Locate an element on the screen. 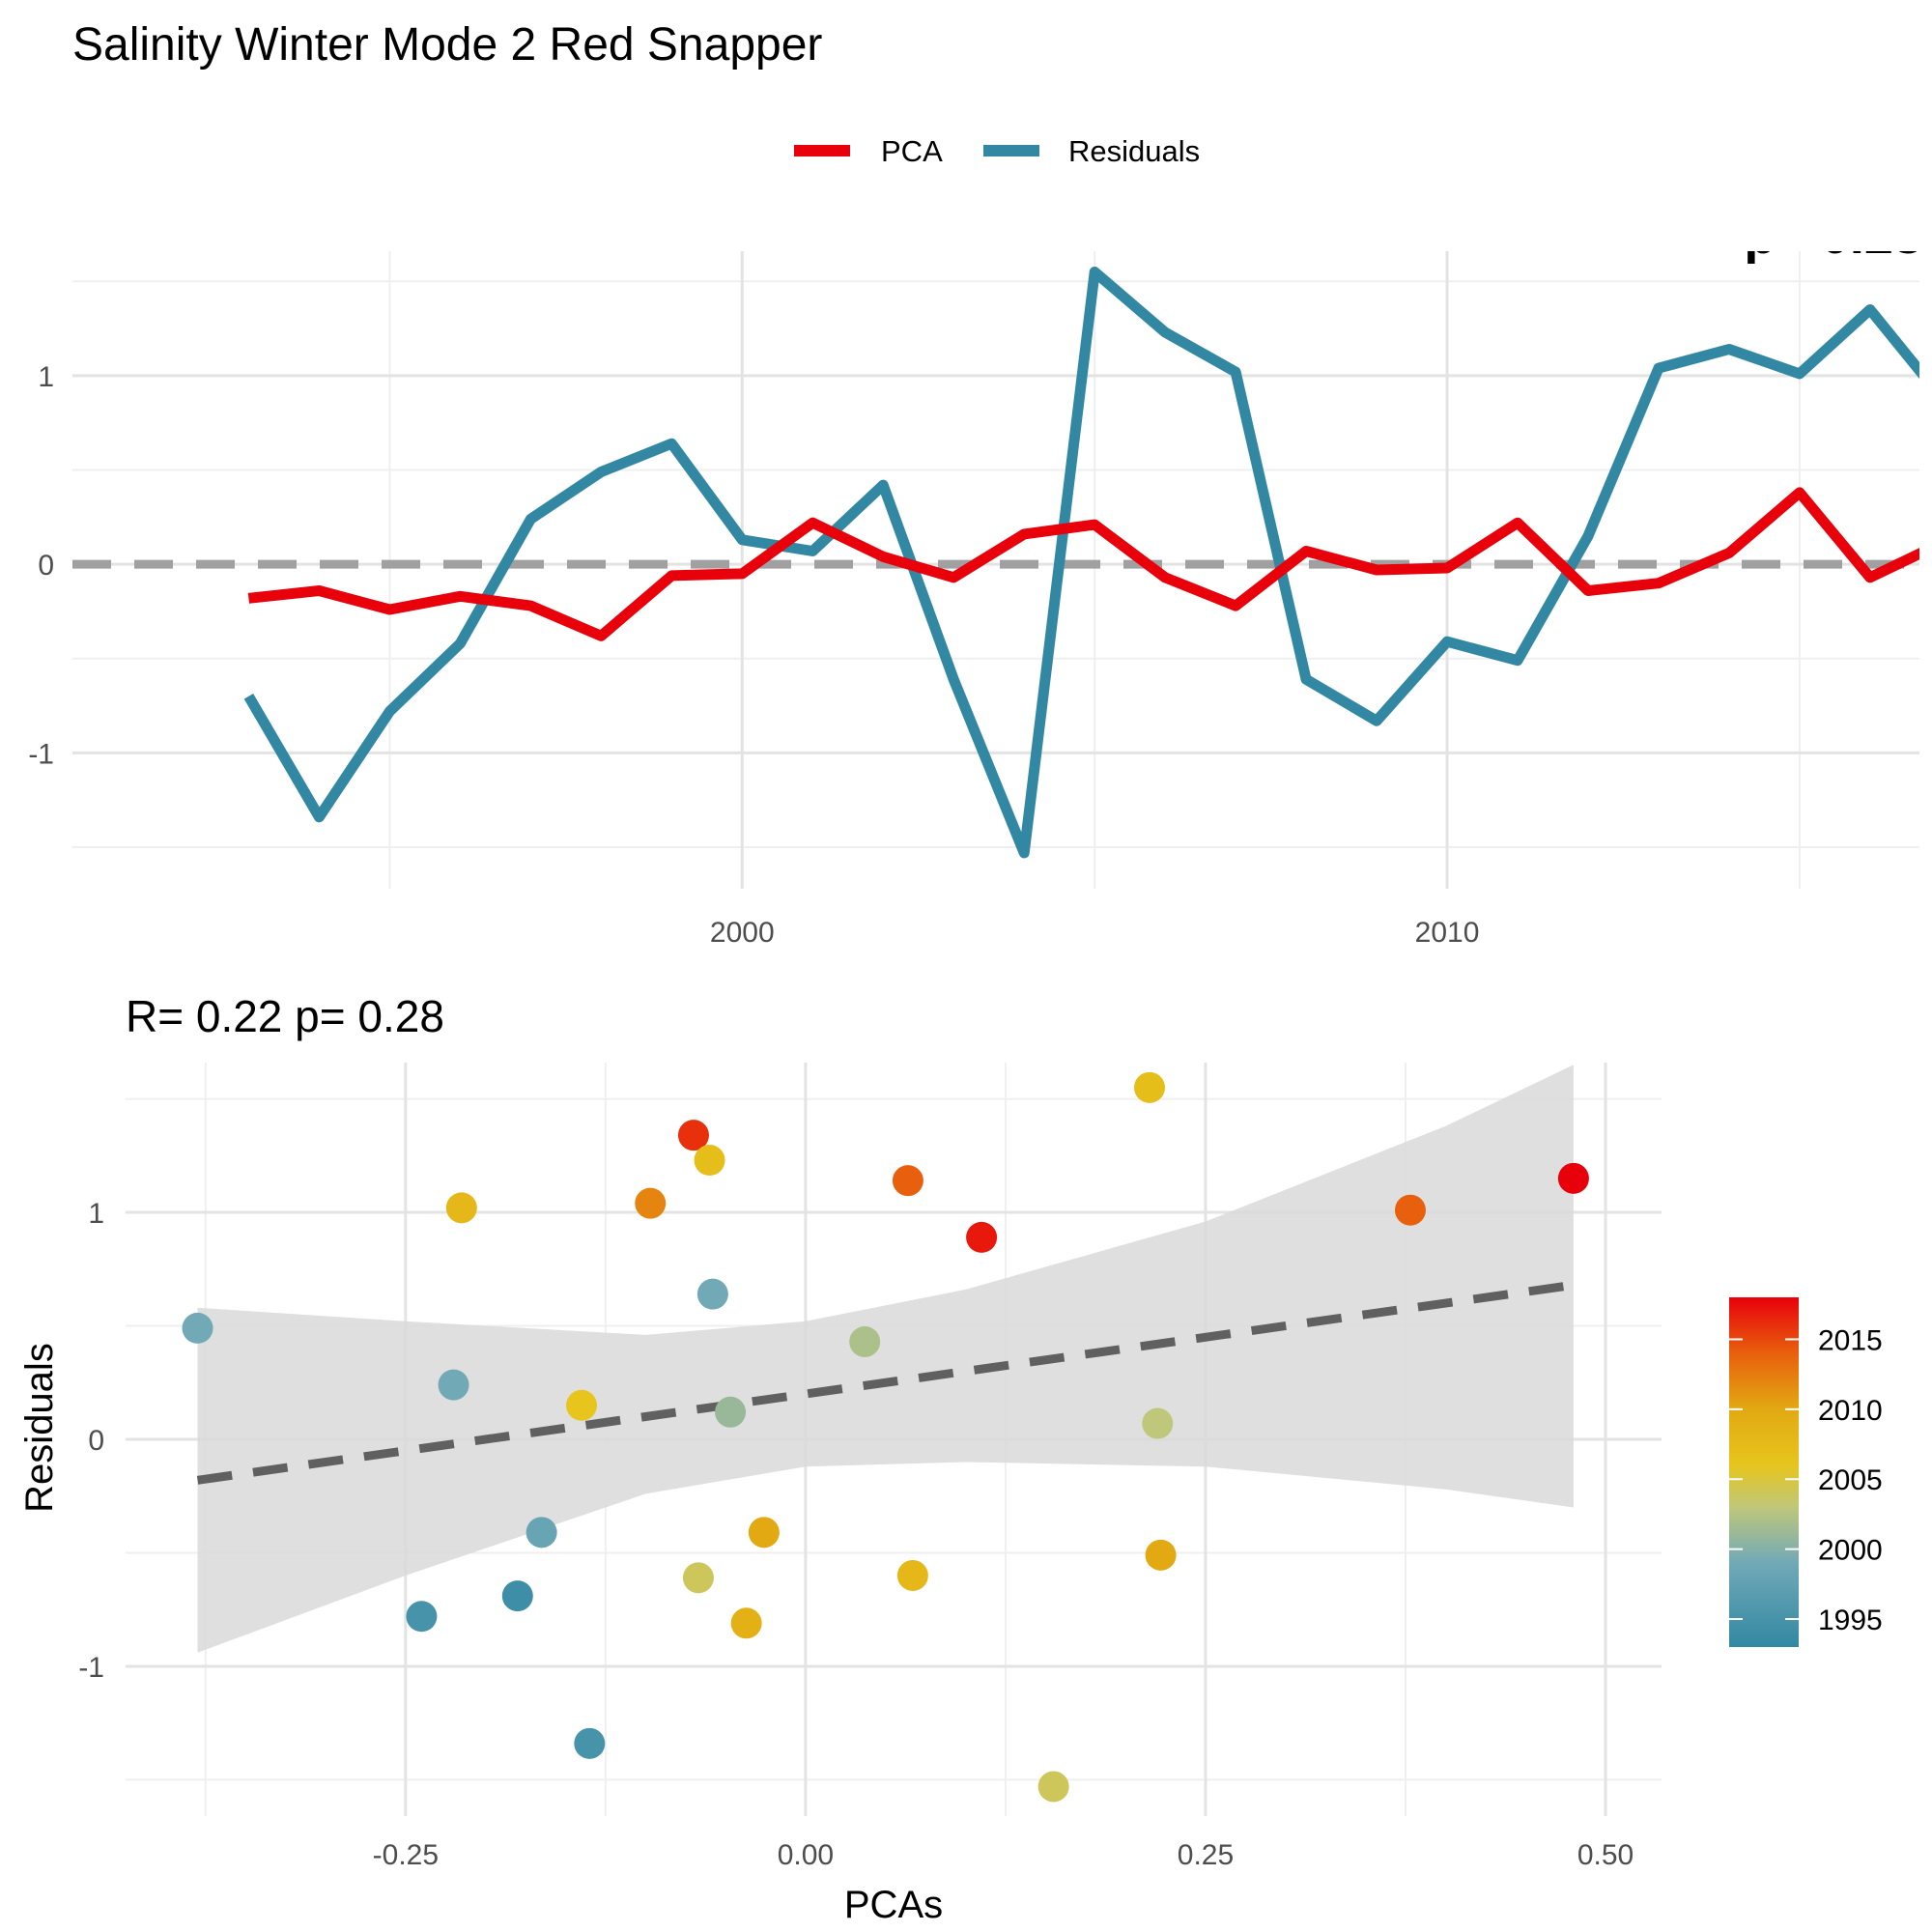  colorbar-ticks: 1995 2000 2005 2010 2015 is located at coordinates (1806, 1480).